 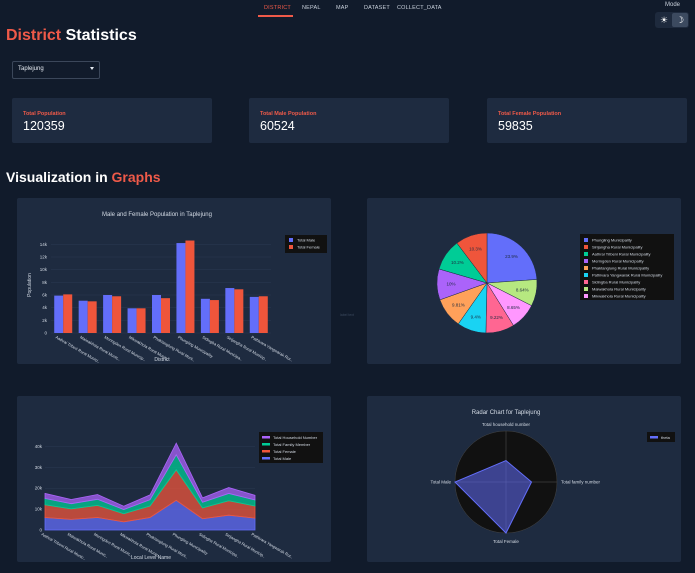 I want to click on radar-axis-label: Total family number, so click(x=581, y=482).